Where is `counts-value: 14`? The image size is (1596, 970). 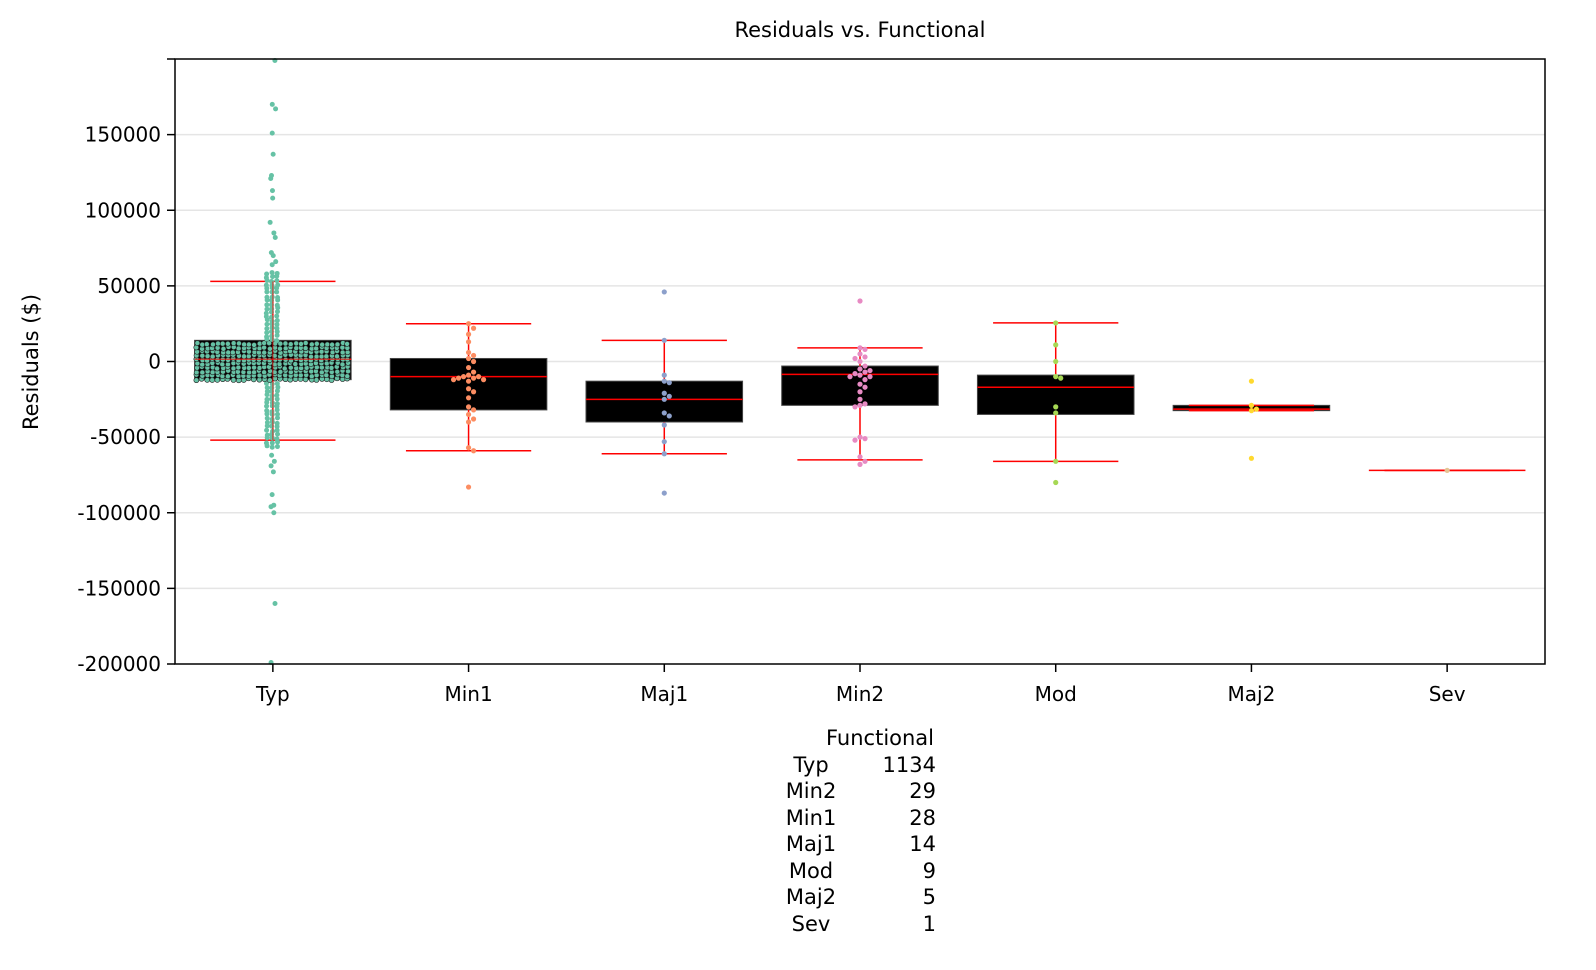
counts-value: 14 is located at coordinates (922, 844).